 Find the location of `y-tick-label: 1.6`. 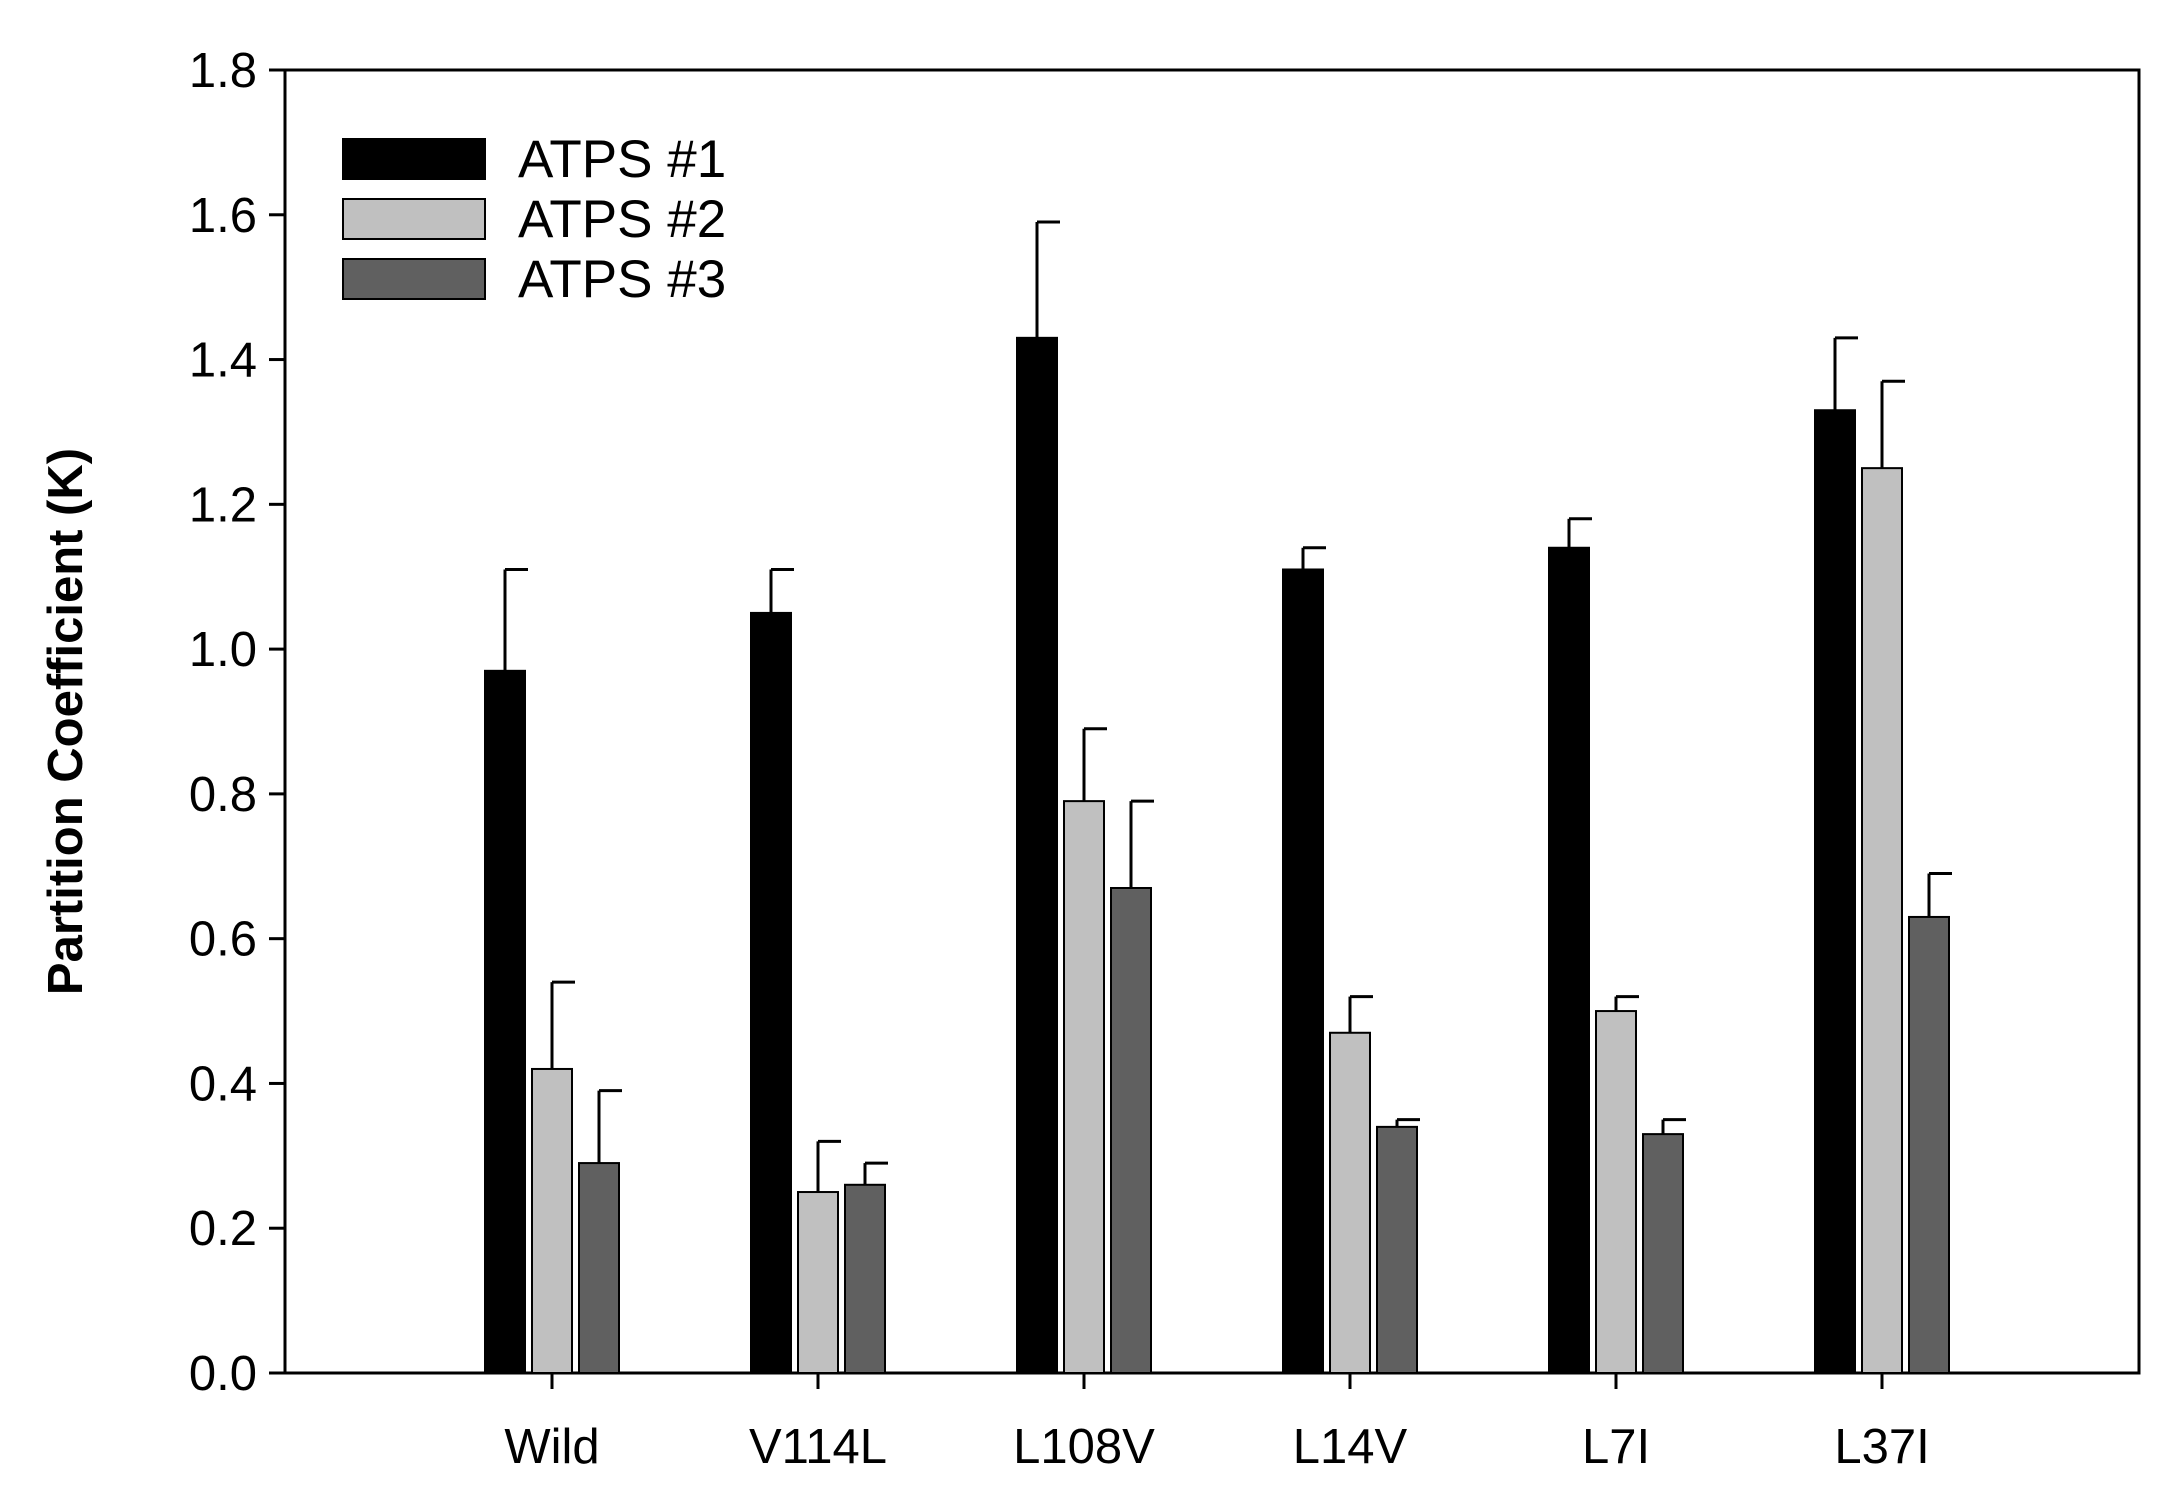

y-tick-label: 1.6 is located at coordinates (223, 216).